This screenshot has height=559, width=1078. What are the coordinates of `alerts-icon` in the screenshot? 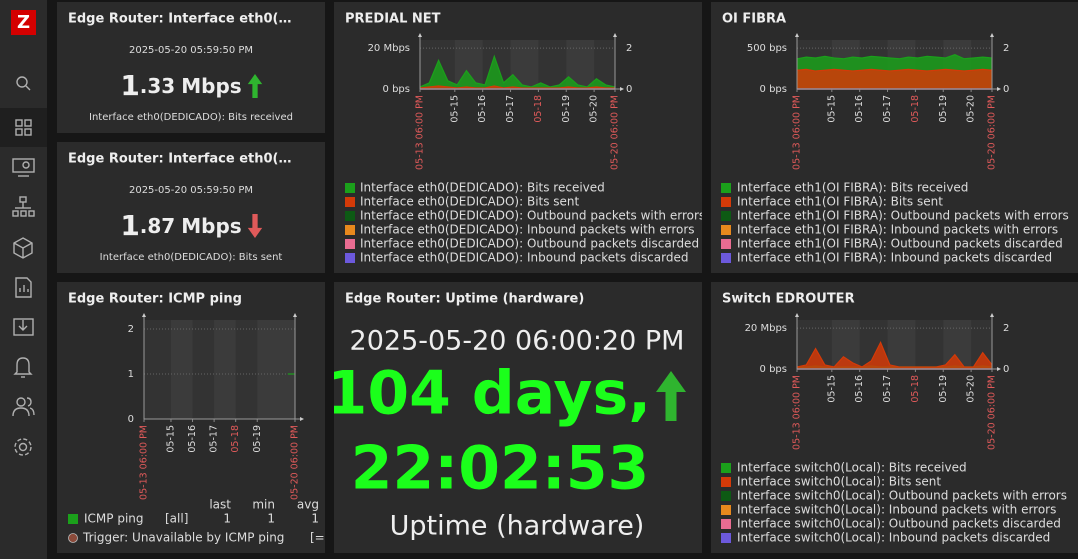 It's located at (23, 367).